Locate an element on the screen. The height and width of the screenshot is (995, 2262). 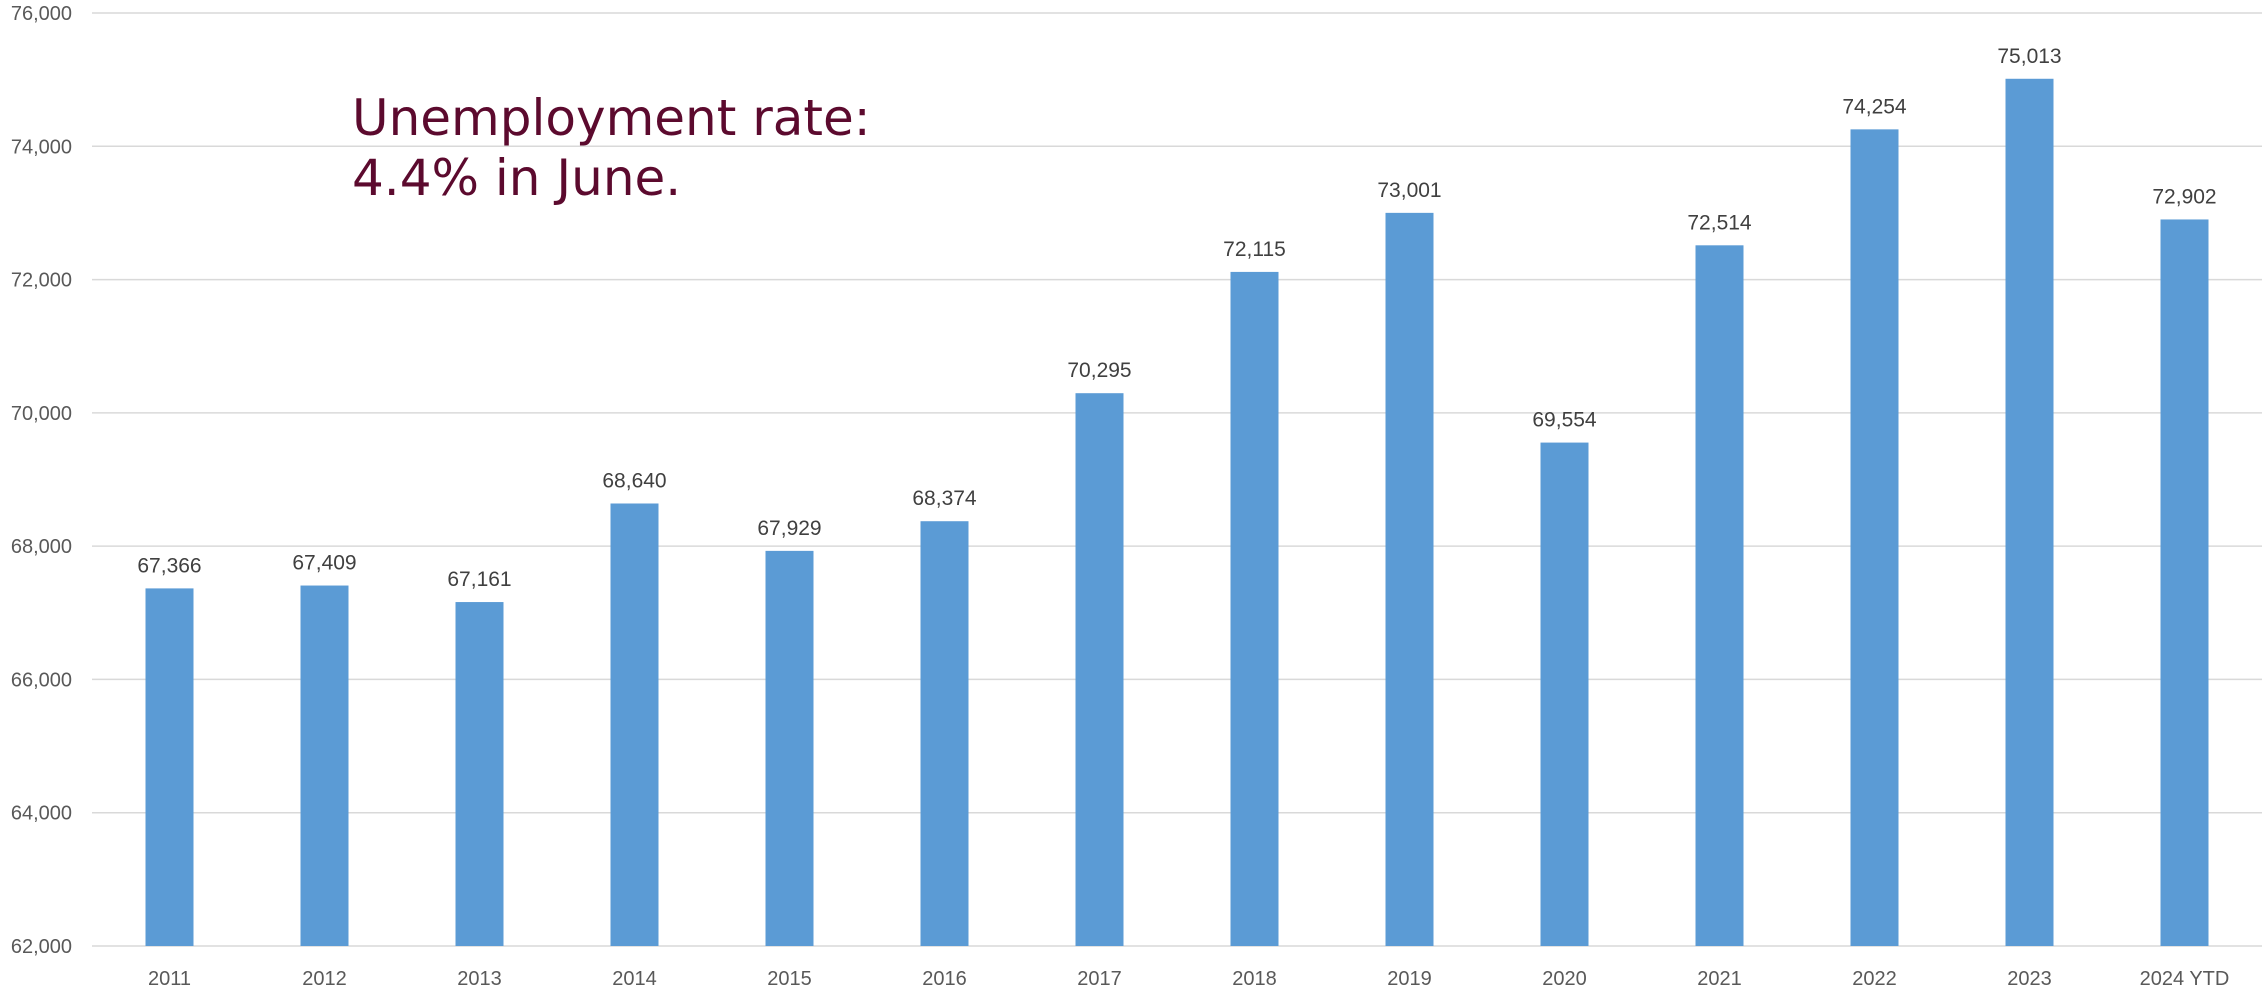
data-label: 68,640 is located at coordinates (634, 480).